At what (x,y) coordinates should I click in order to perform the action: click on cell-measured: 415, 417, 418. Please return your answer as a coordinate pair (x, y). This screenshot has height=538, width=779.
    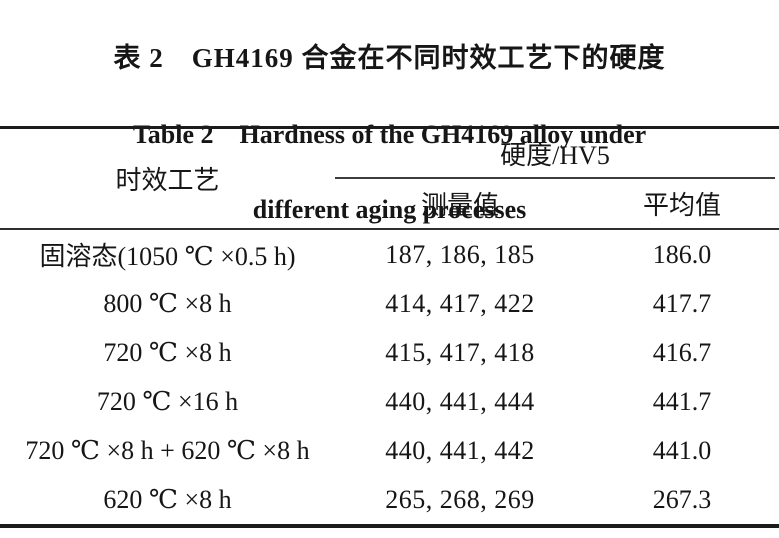
    Looking at the image, I should click on (460, 352).